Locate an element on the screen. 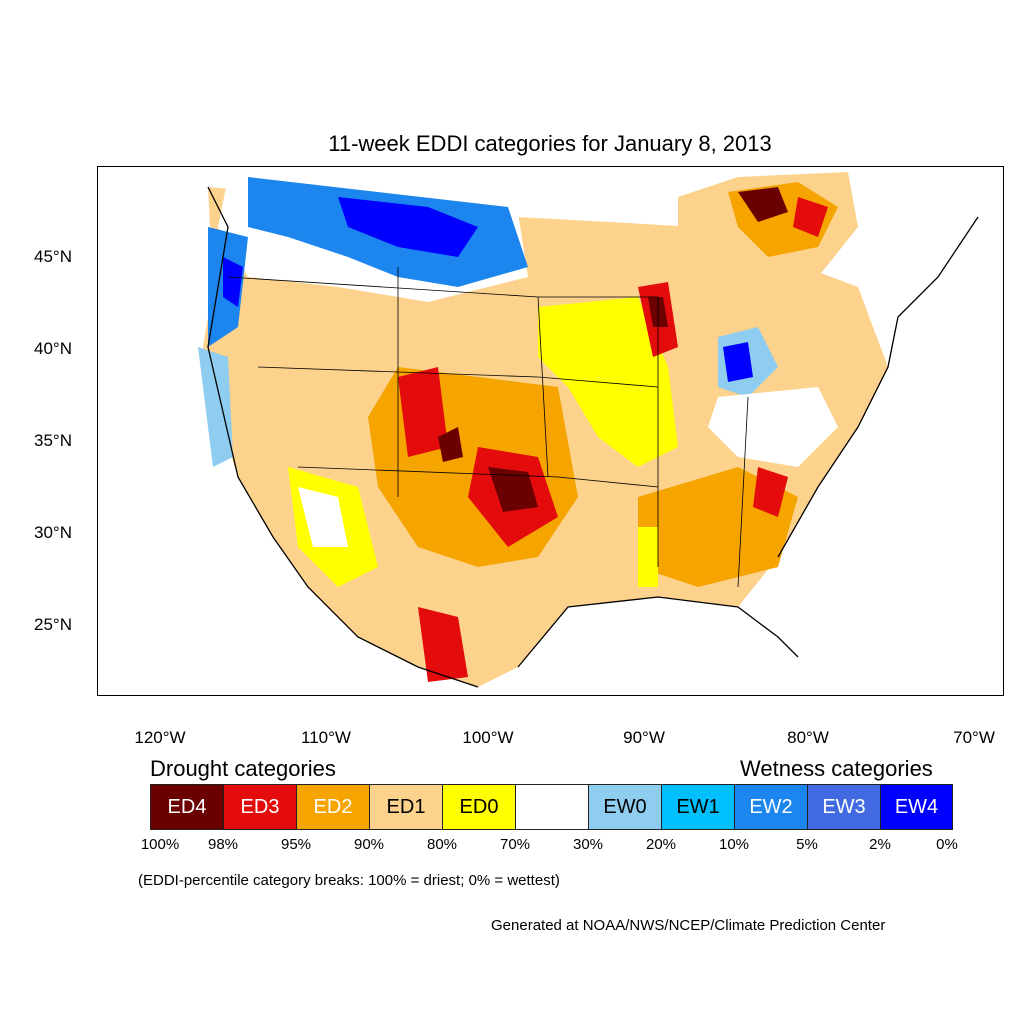  legend-break-label: 70% is located at coordinates (515, 844).